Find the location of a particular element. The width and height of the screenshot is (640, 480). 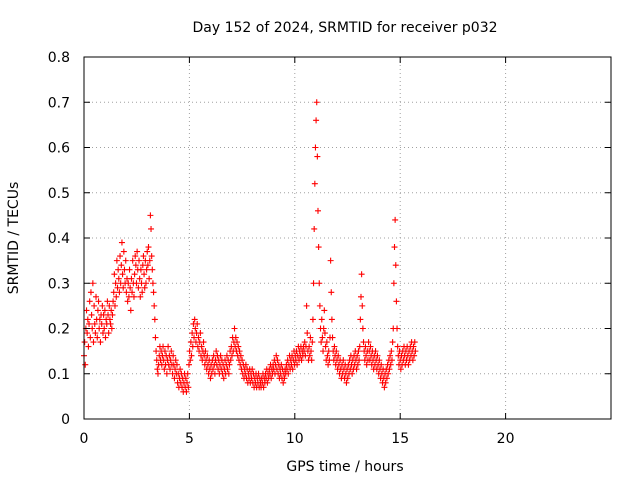

y-tick-label: 0.1 is located at coordinates (59, 375).